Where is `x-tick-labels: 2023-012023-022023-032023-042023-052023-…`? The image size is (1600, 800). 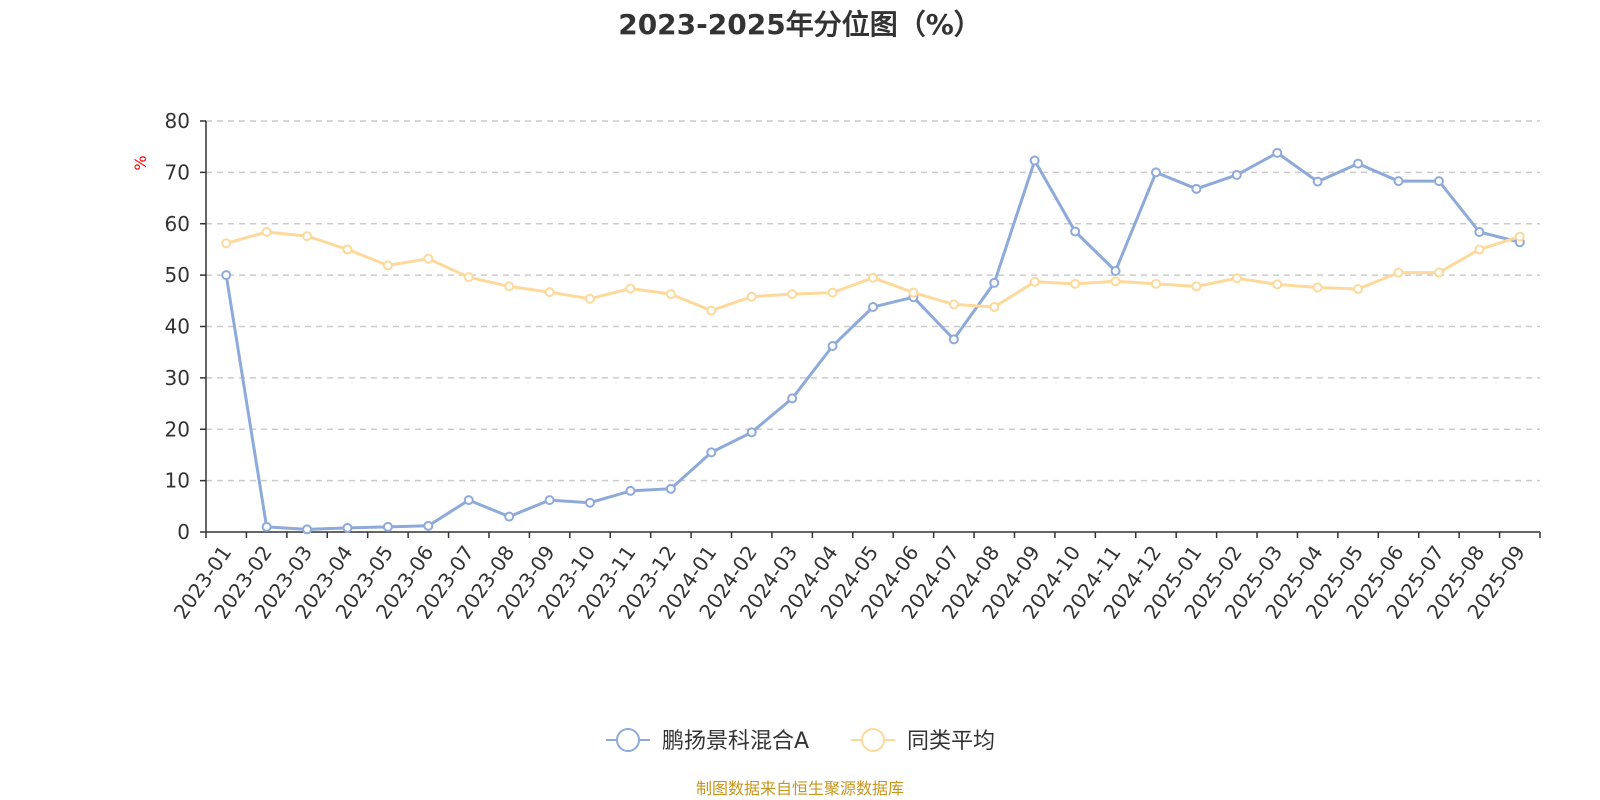 x-tick-labels: 2023-012023-022023-032023-042023-052023-… is located at coordinates (849, 582).